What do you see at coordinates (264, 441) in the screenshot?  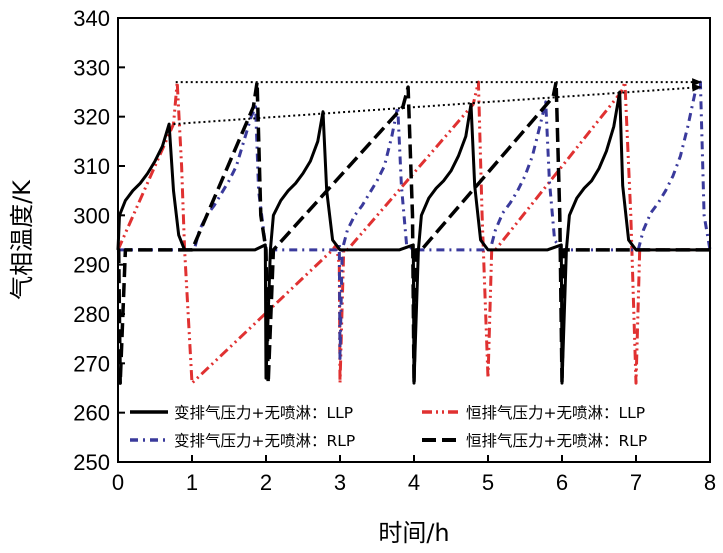 I see `legend-label-2: 变排气压力+无喷淋：RLP` at bounding box center [264, 441].